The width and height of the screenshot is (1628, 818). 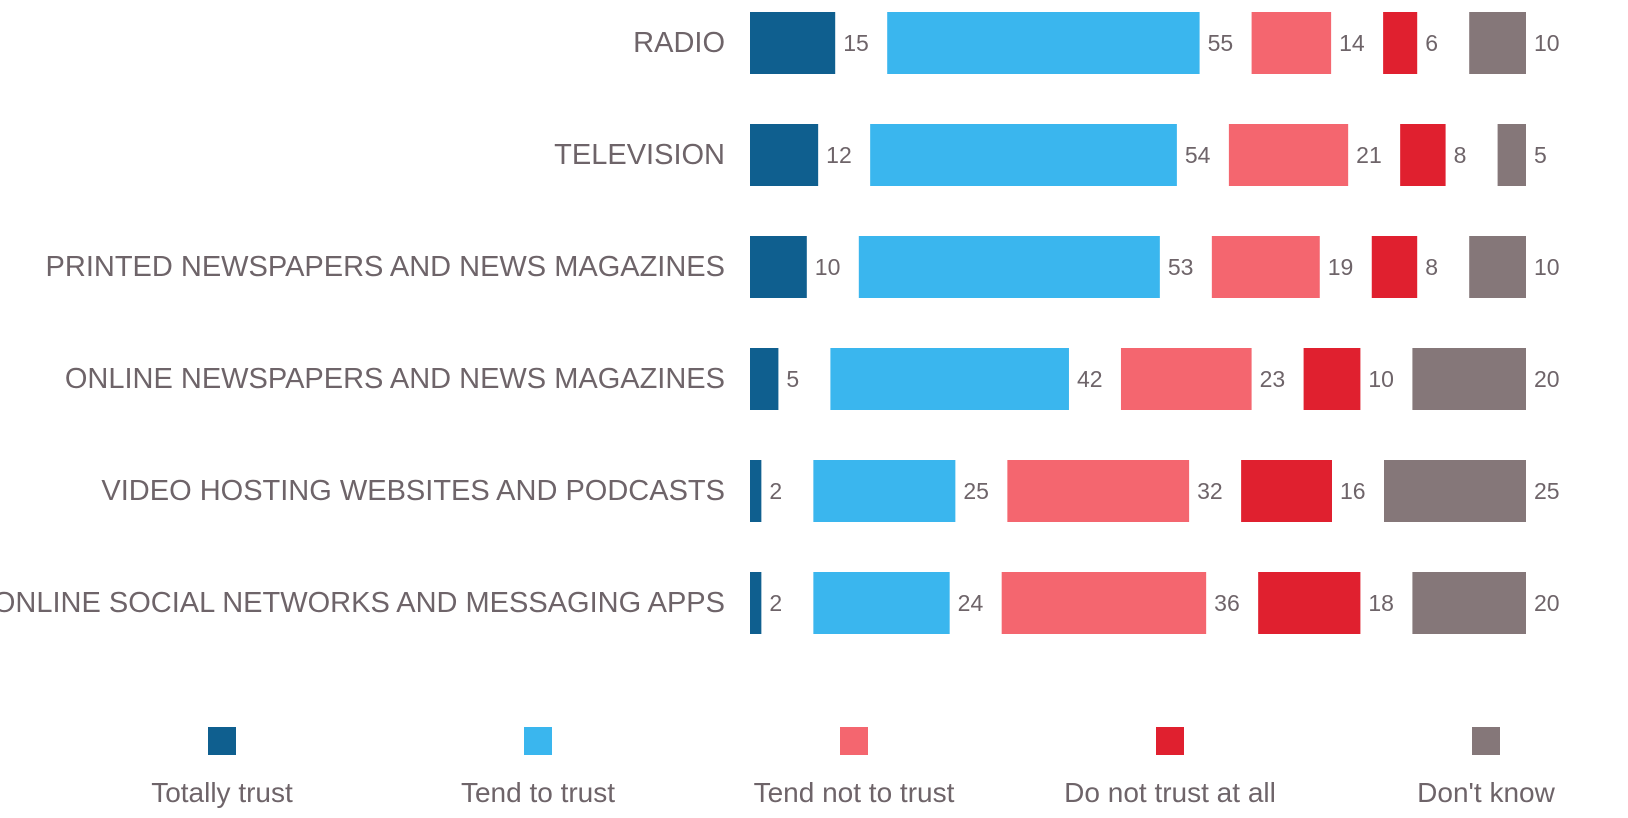 What do you see at coordinates (1273, 379) in the screenshot?
I see `value-label: 23` at bounding box center [1273, 379].